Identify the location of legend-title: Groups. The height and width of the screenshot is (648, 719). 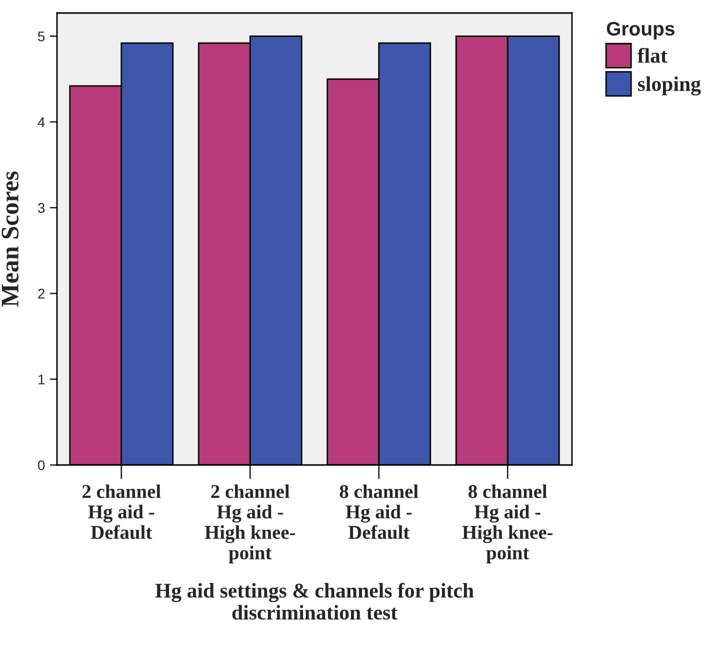
(640, 31).